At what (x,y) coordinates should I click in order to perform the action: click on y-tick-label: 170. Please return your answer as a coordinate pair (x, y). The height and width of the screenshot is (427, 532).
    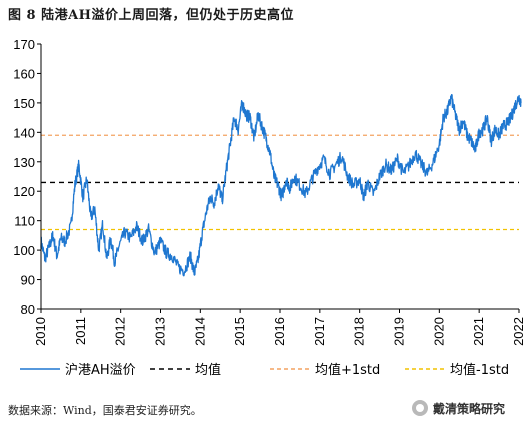
    Looking at the image, I should click on (24, 44).